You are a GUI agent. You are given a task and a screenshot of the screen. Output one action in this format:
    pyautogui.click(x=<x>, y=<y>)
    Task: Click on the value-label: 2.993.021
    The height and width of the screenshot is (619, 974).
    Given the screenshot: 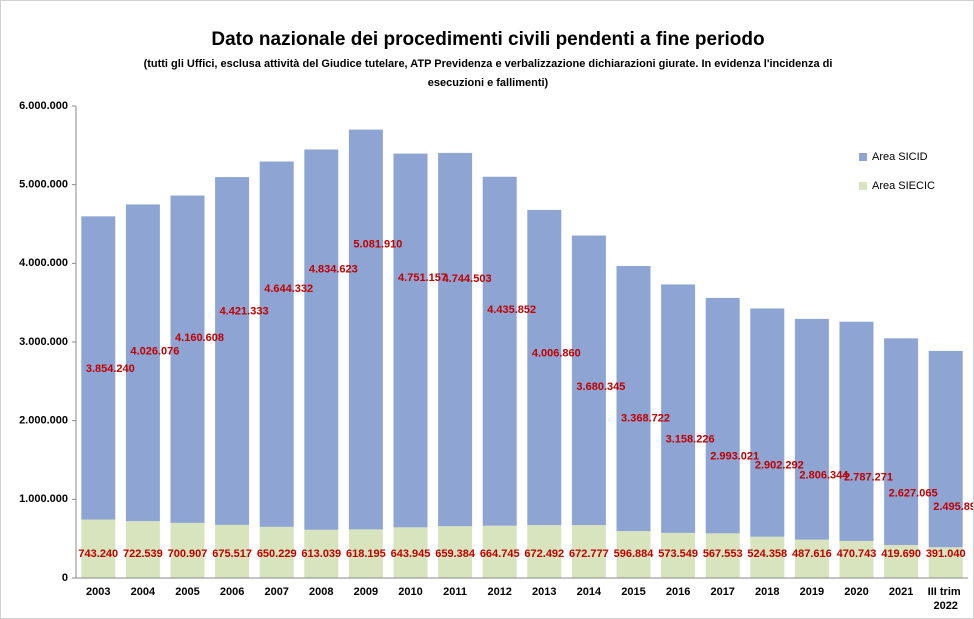 What is the action you would take?
    pyautogui.click(x=734, y=457)
    